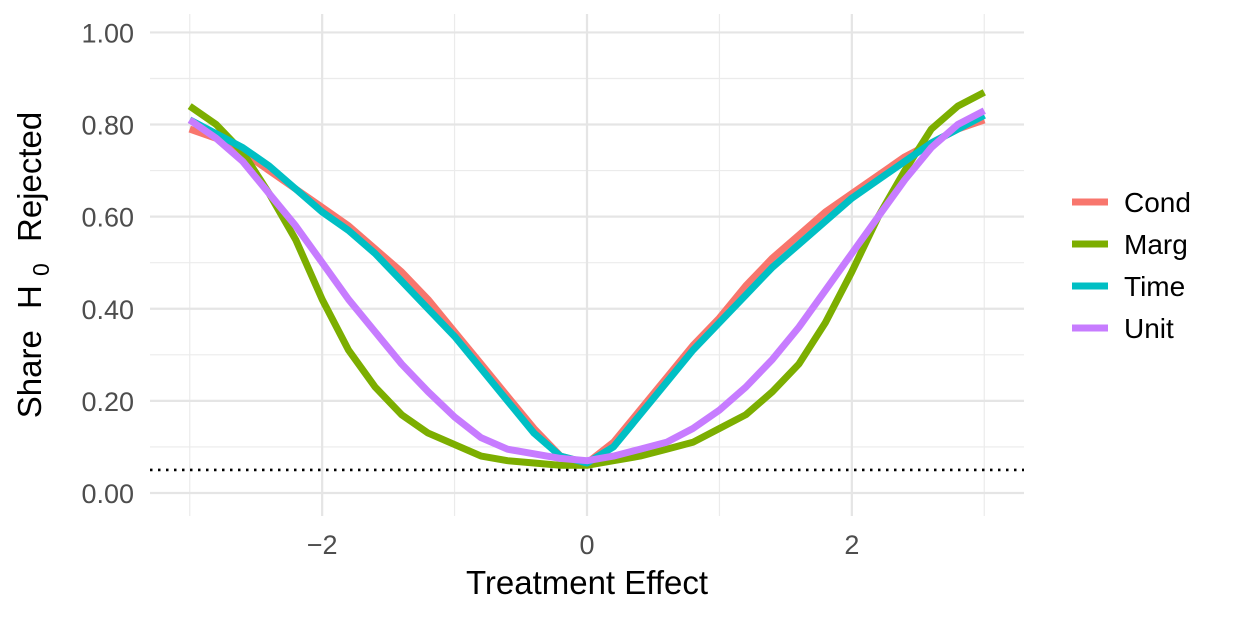 This screenshot has width=1233, height=617. I want to click on legend-item-marg: Marg, so click(1130, 244).